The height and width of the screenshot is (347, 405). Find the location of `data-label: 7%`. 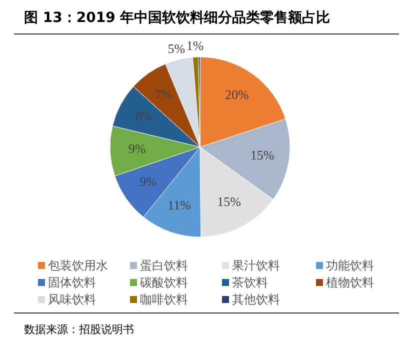

data-label: 7% is located at coordinates (164, 94).